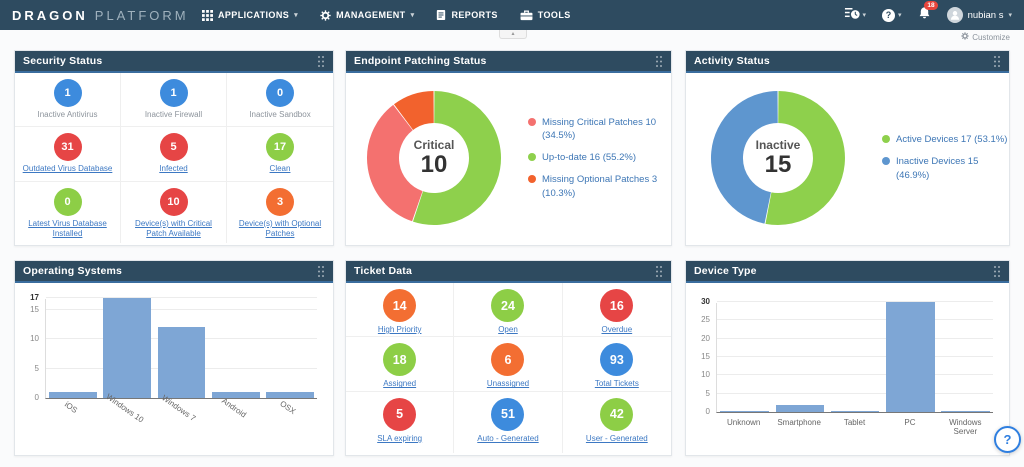 The image size is (1024, 467). I want to click on stat-item: 16 Overdue, so click(616, 310).